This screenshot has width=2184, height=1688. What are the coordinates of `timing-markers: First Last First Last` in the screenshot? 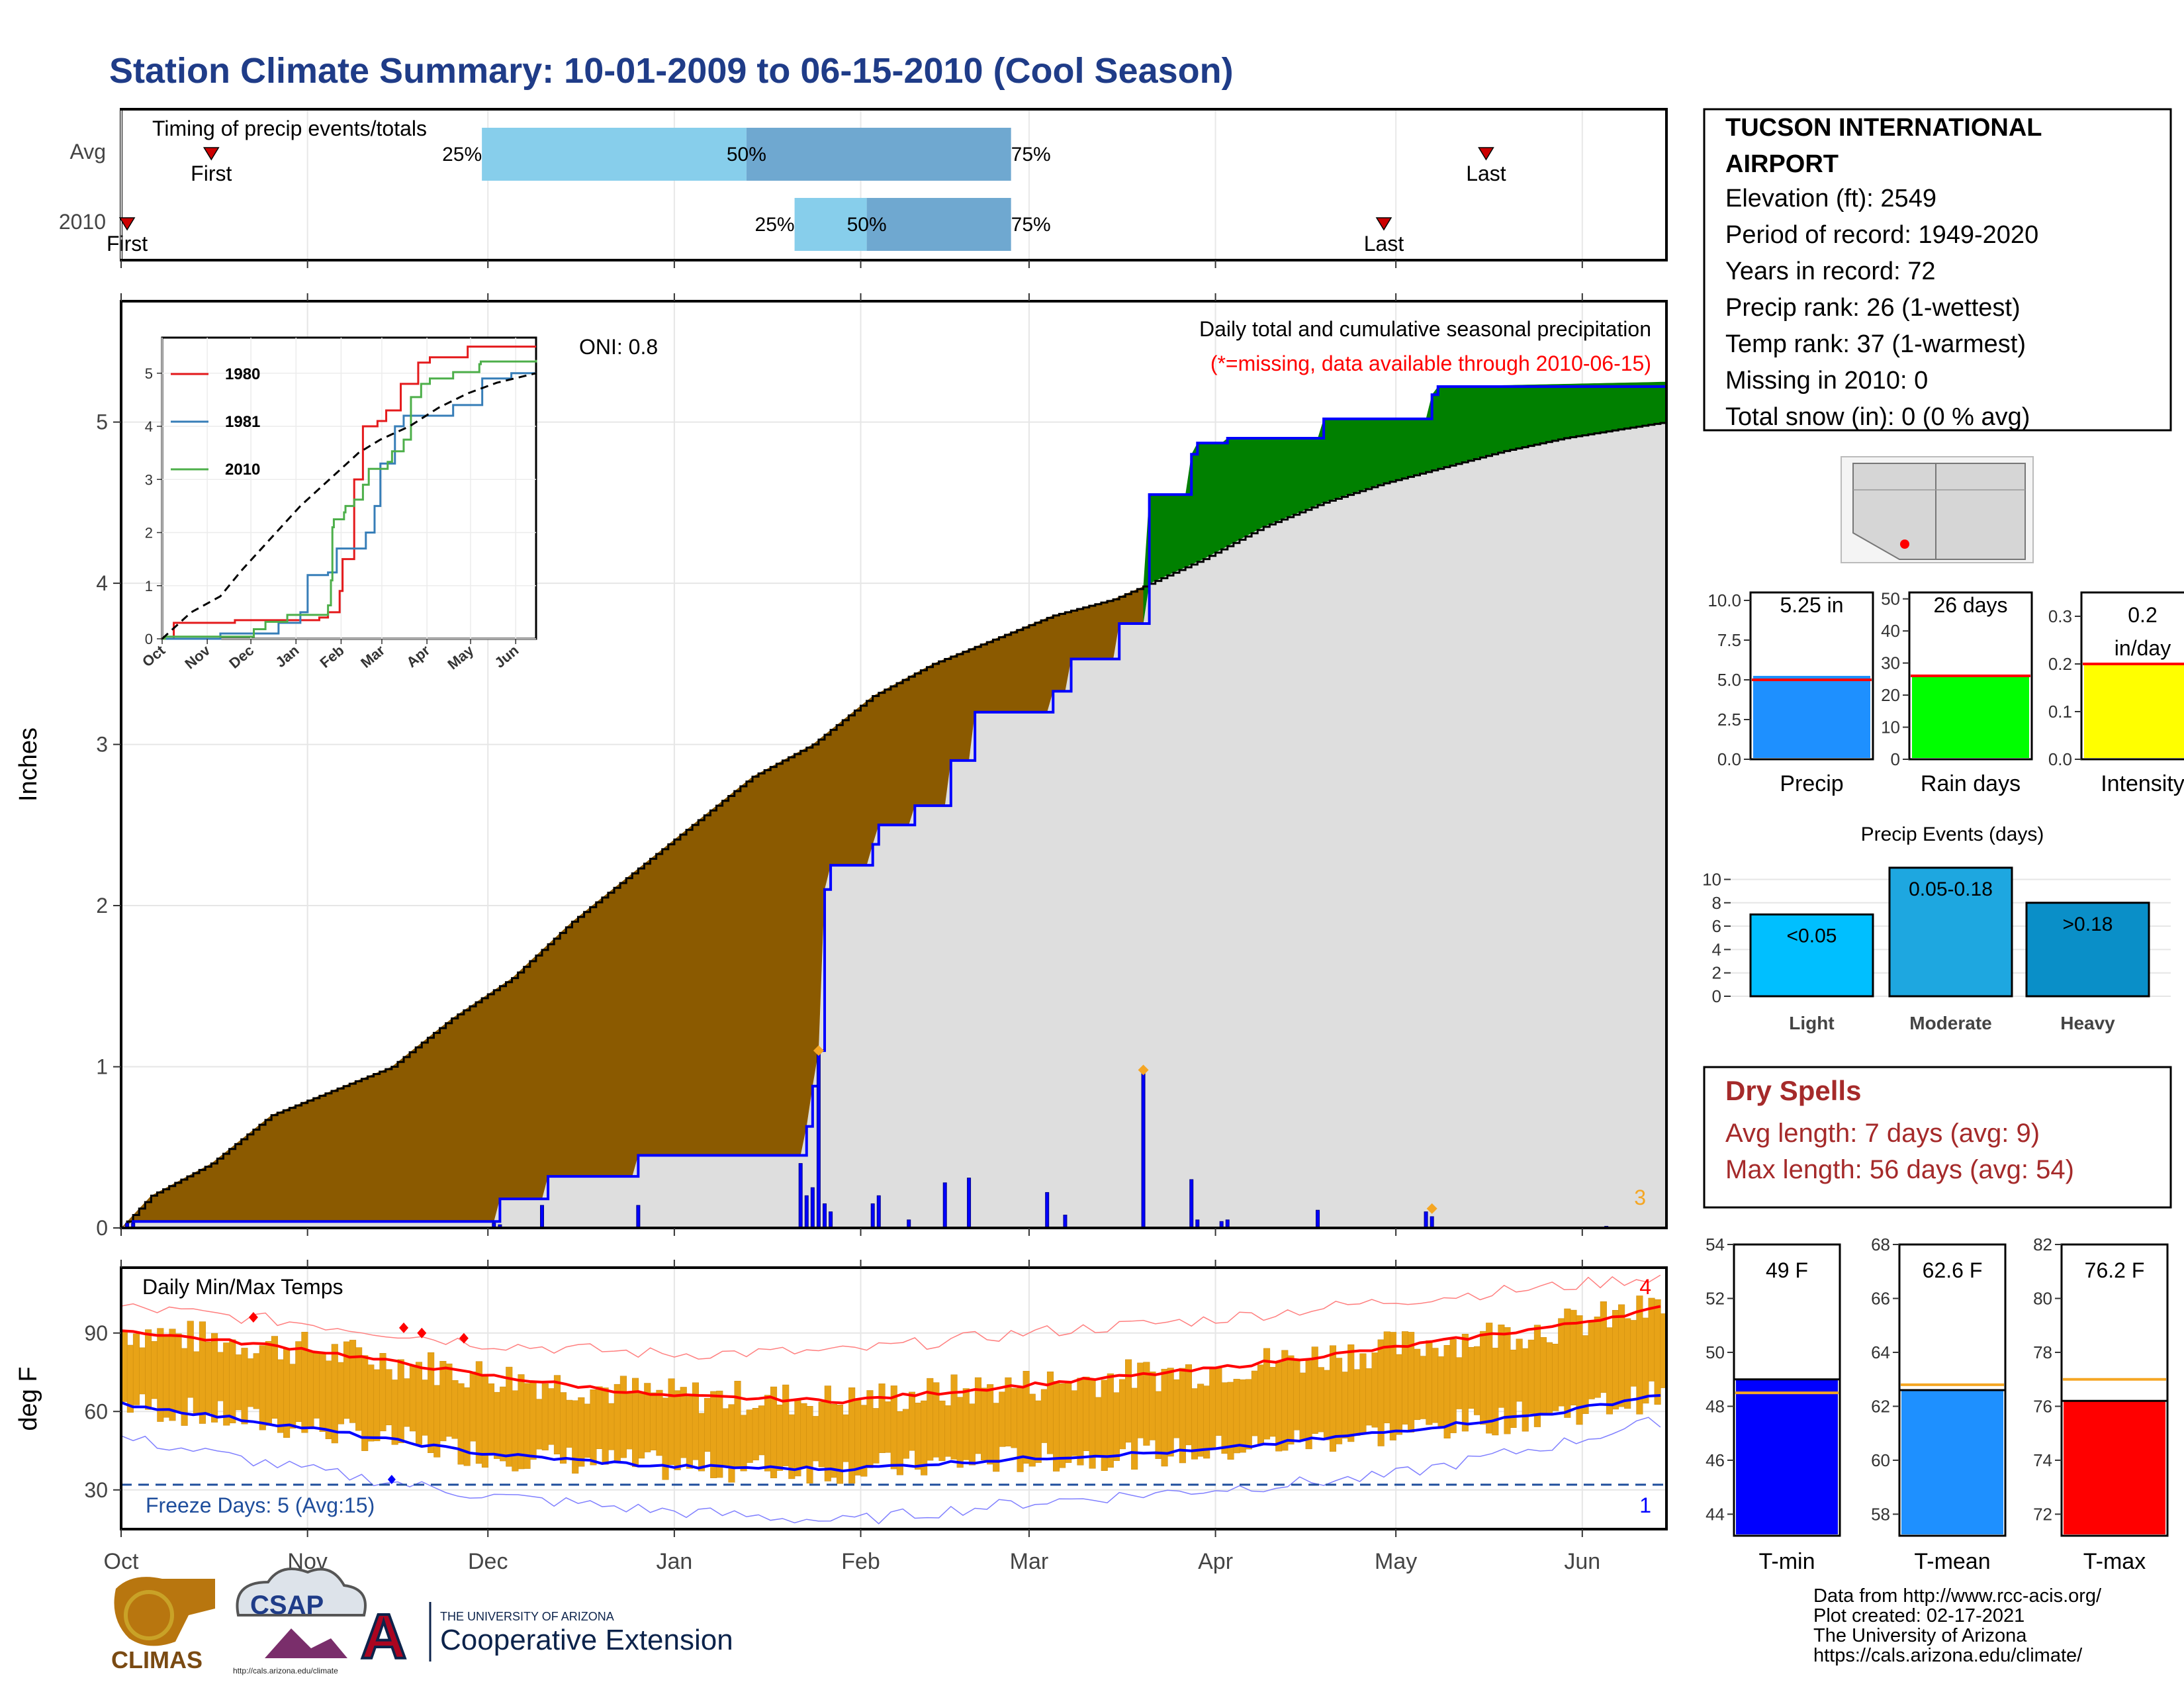 It's located at (806, 201).